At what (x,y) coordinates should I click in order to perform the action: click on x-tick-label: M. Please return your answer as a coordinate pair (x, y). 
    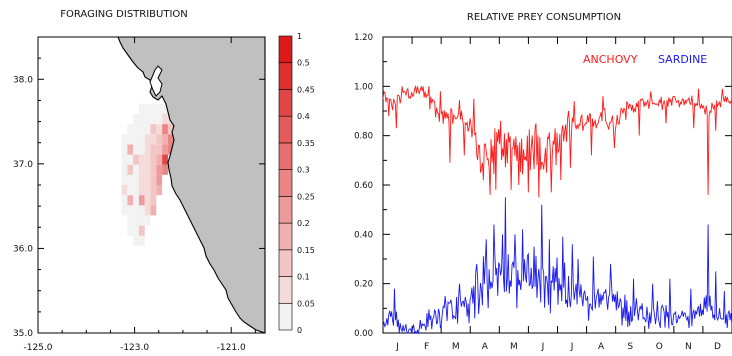
    Looking at the image, I should click on (456, 347).